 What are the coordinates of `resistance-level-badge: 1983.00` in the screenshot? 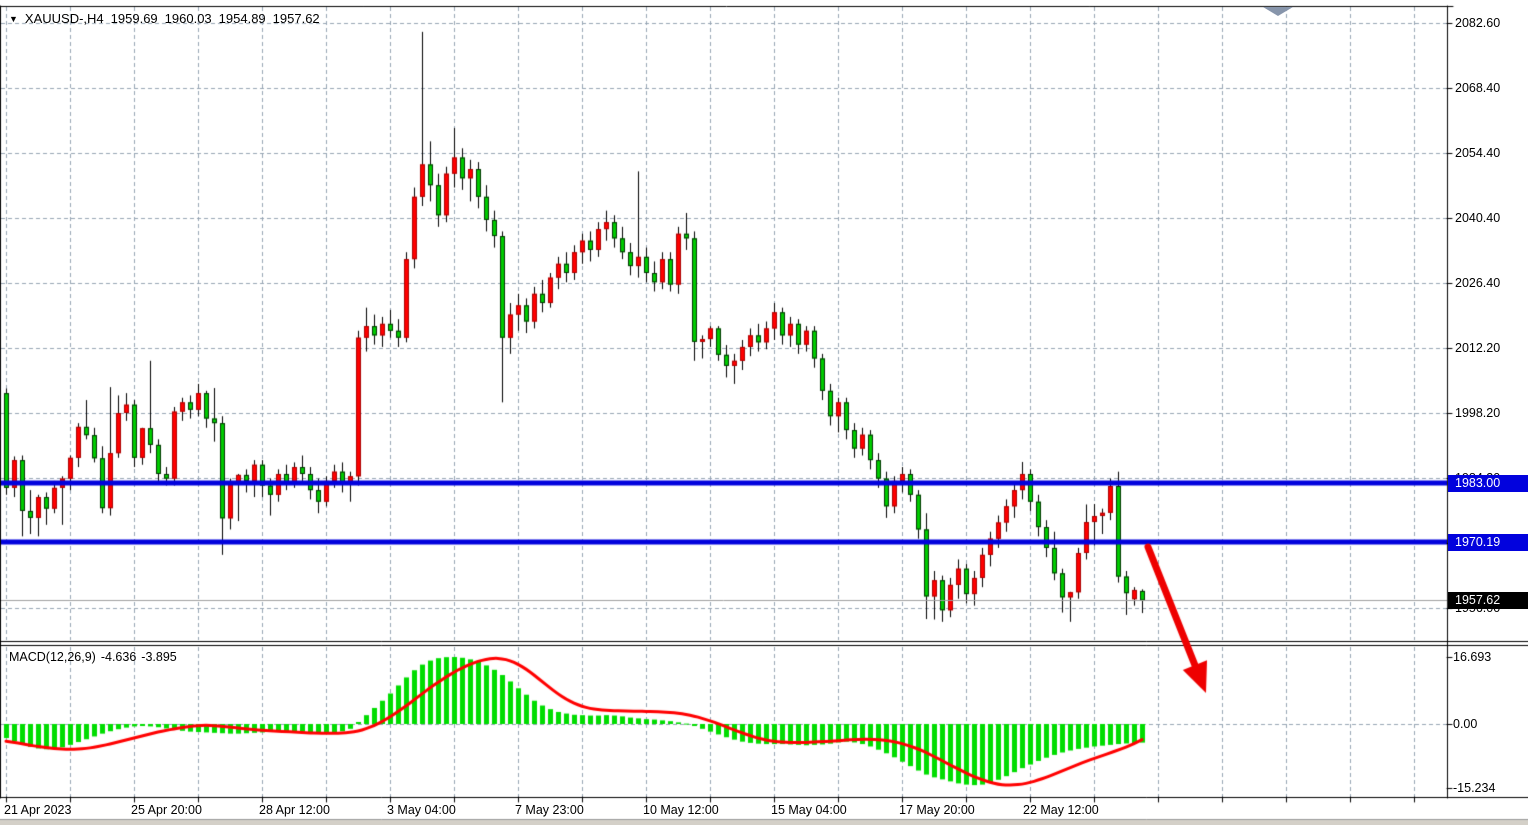 It's located at (1488, 483).